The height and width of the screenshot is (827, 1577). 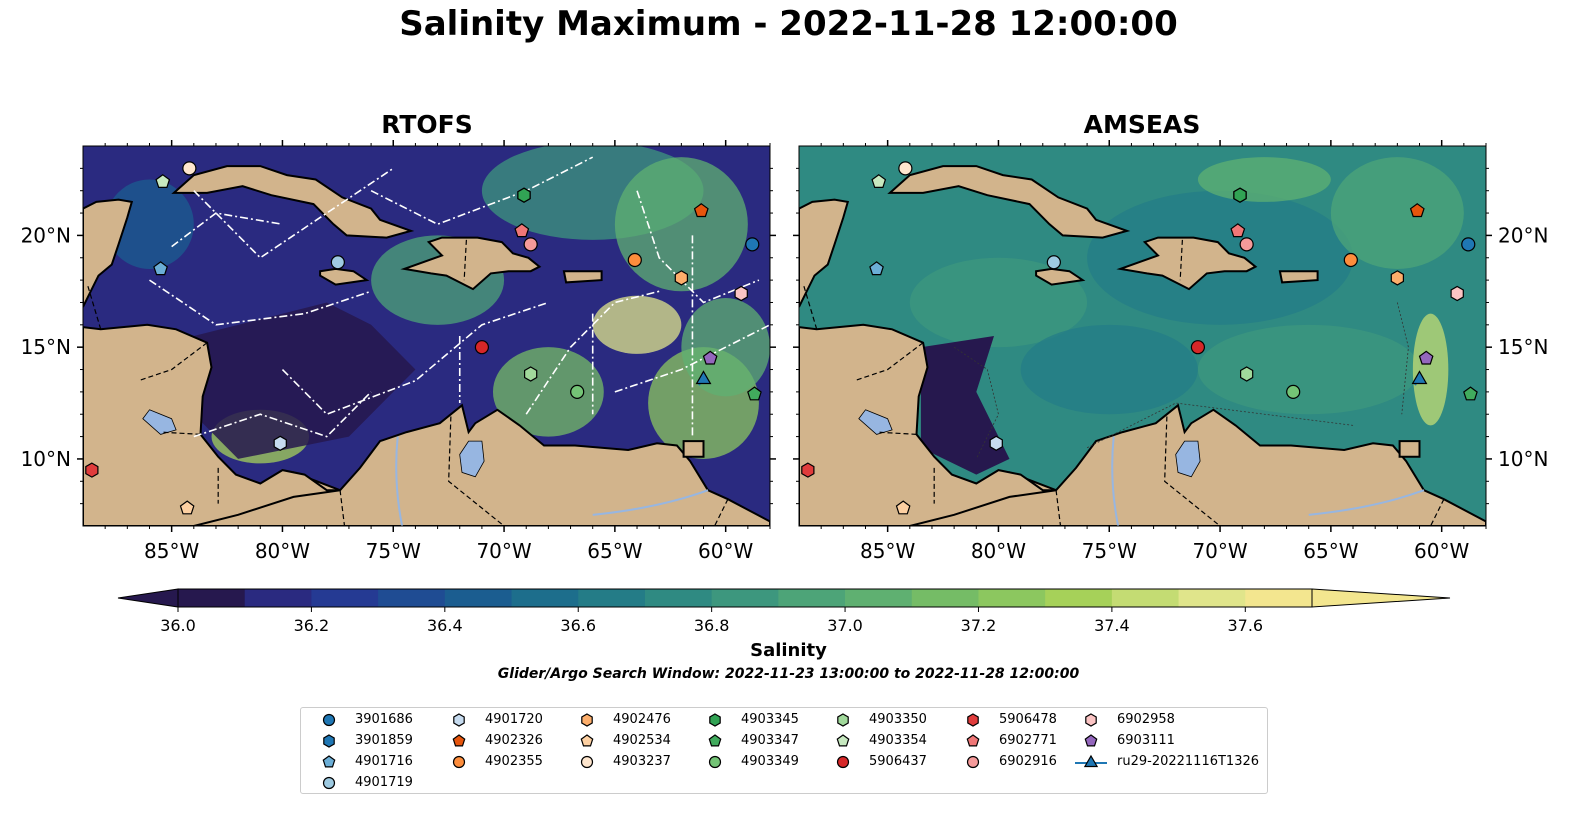 What do you see at coordinates (898, 740) in the screenshot?
I see `legend-label: 4903354` at bounding box center [898, 740].